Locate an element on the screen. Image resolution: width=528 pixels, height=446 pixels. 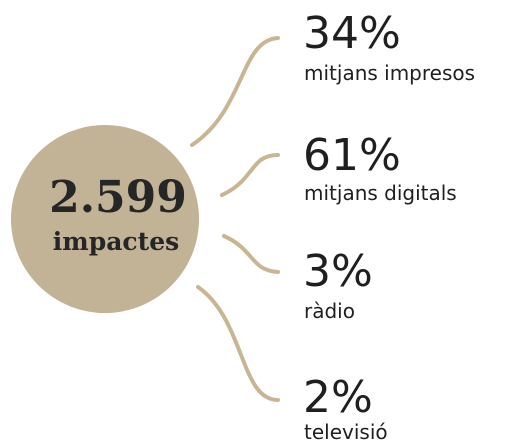
item-label: ràdio is located at coordinates (329, 311).